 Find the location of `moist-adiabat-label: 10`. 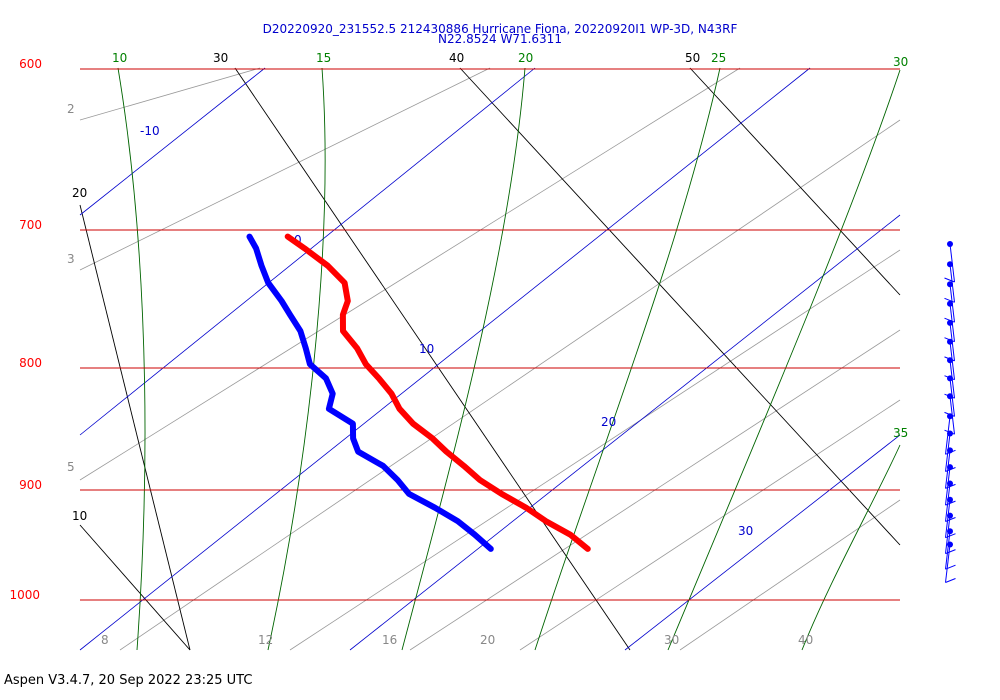

moist-adiabat-label: 10 is located at coordinates (119, 58).